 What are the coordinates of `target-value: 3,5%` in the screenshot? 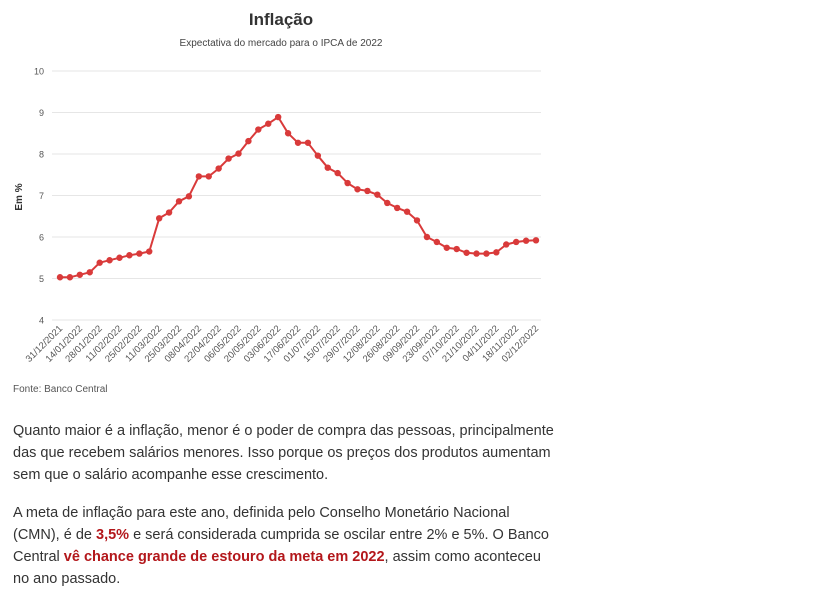 It's located at (113, 535).